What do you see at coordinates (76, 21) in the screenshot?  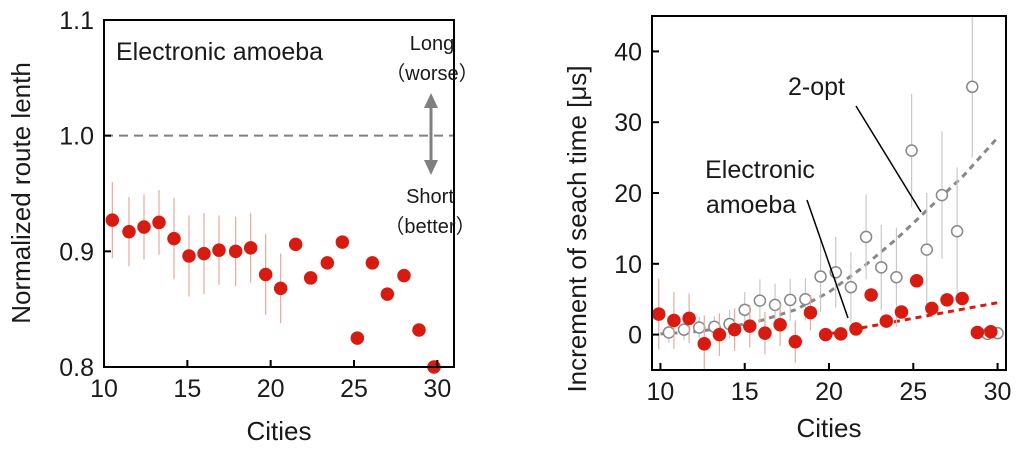 I see `left-y-tick-label: 1.1` at bounding box center [76, 21].